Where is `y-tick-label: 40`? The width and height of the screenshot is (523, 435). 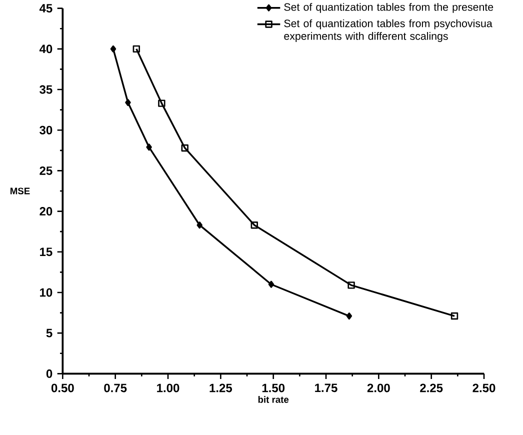 y-tick-label: 40 is located at coordinates (45, 49).